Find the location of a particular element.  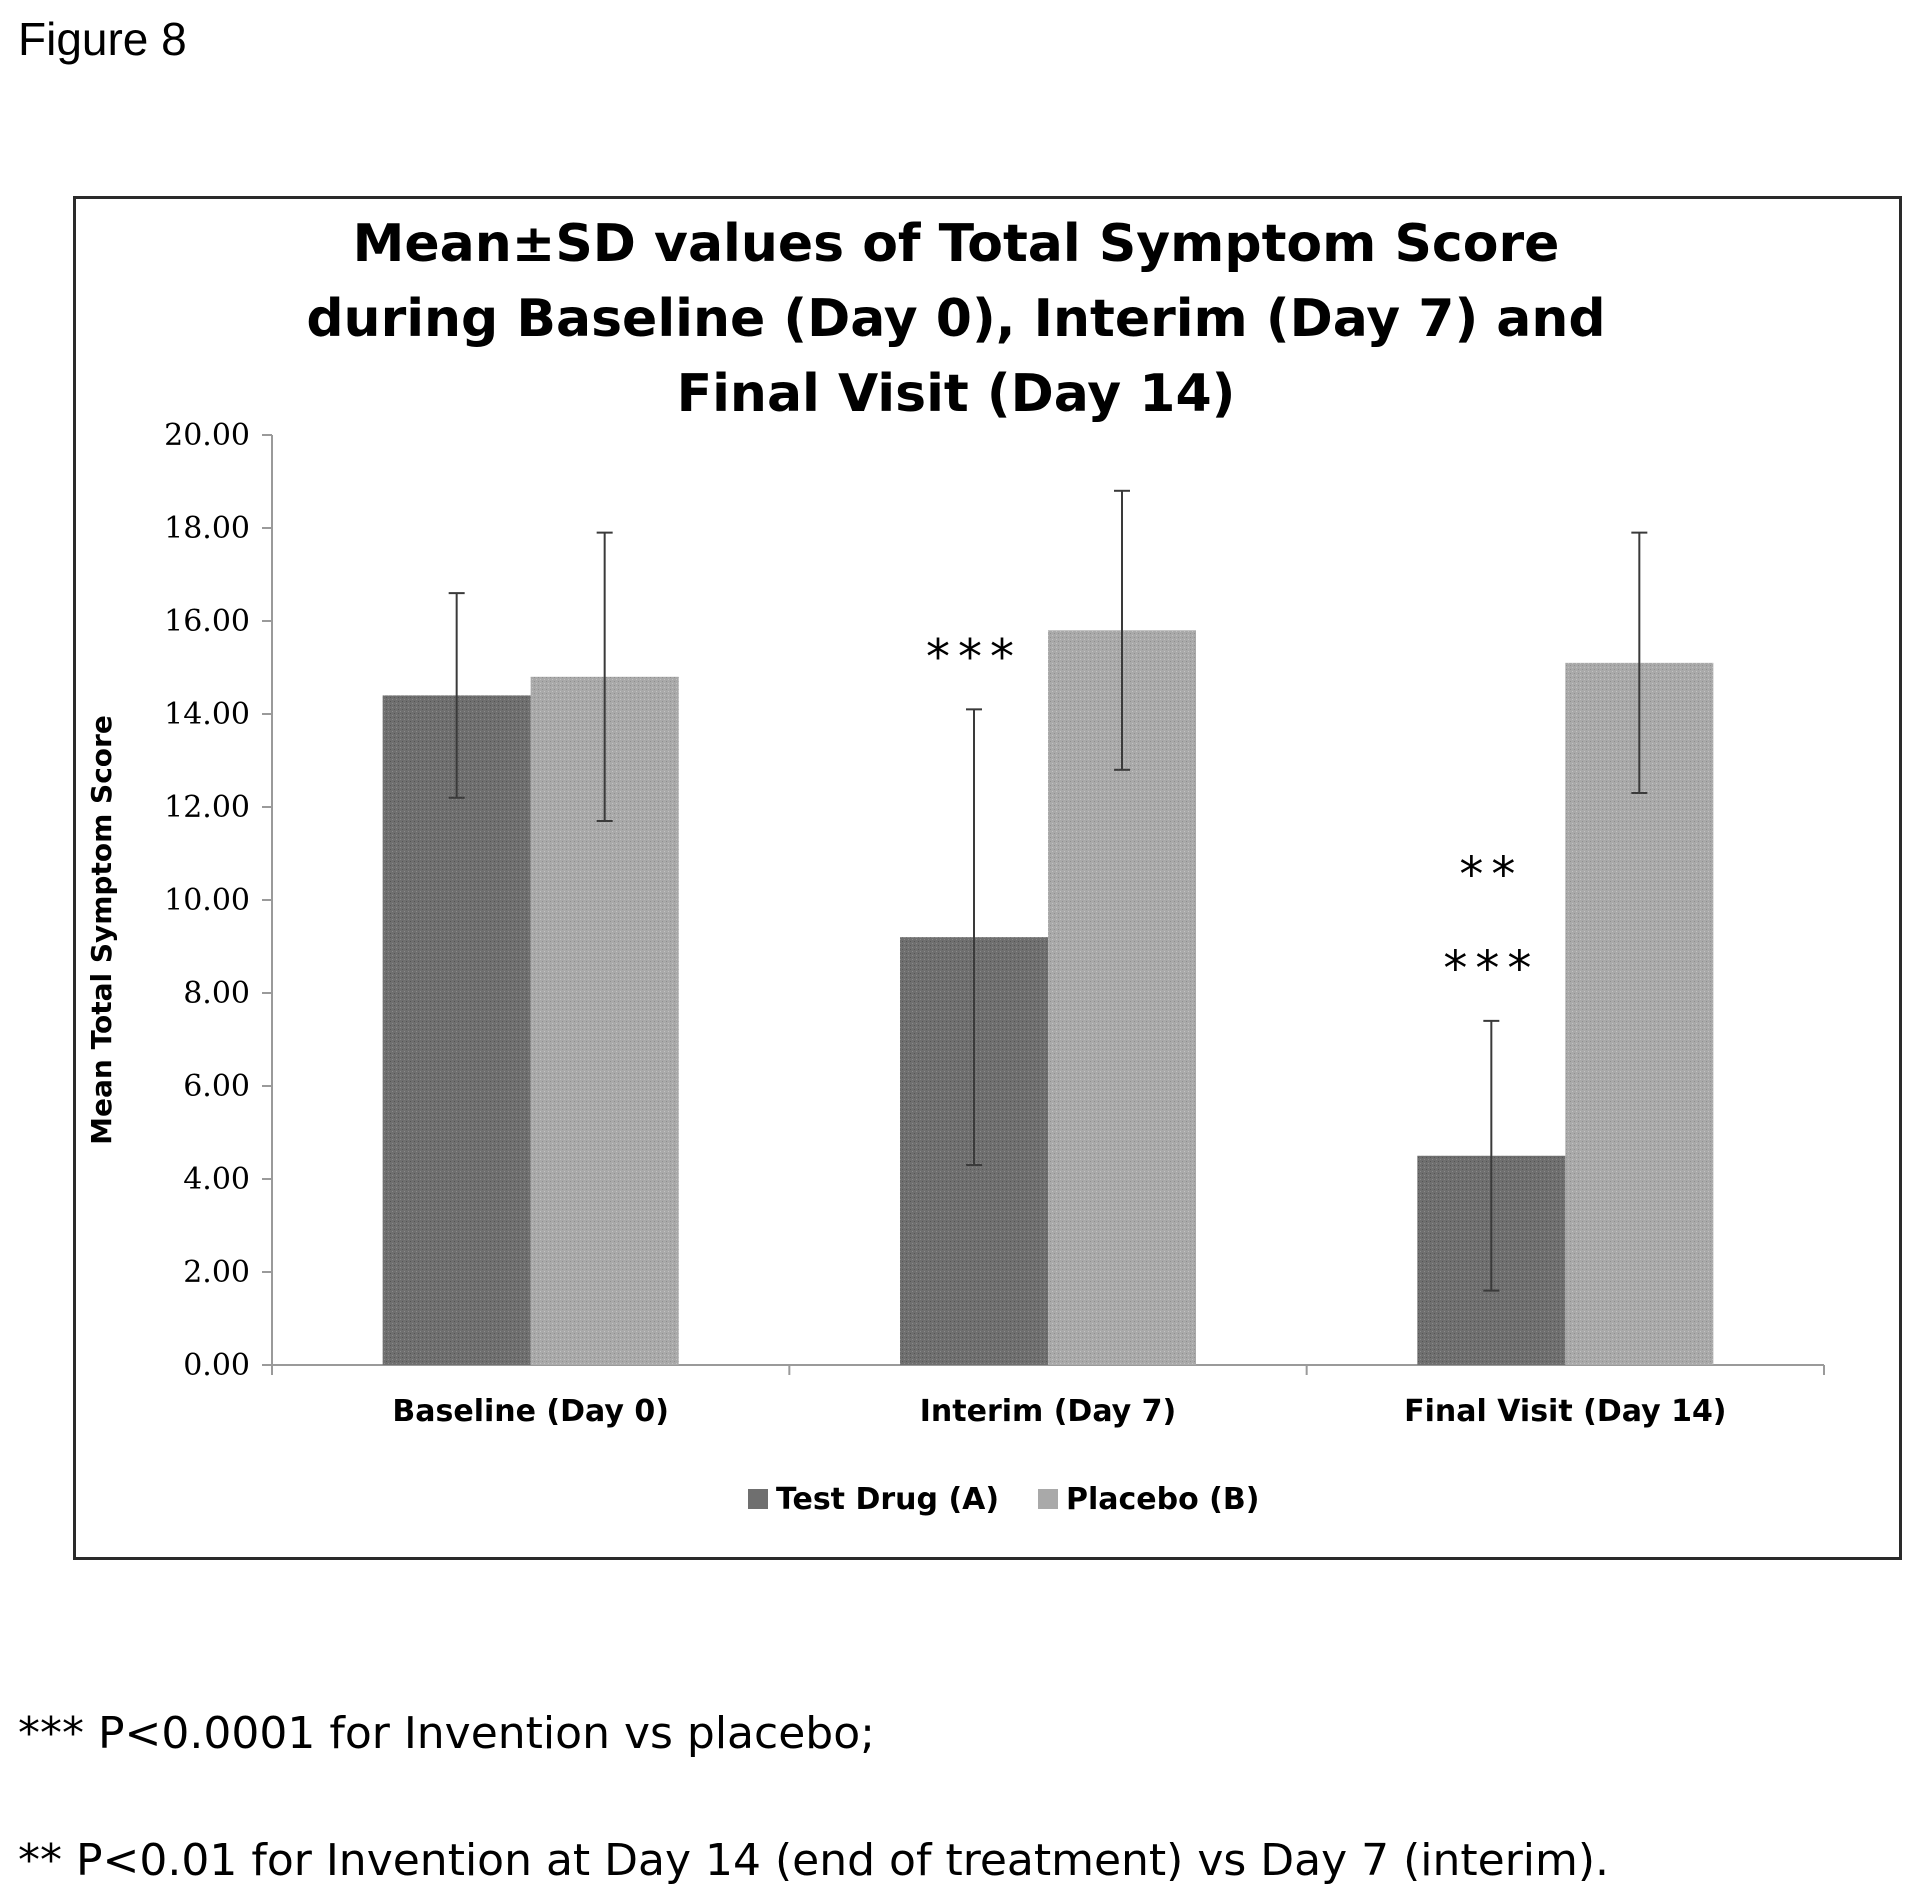

figure-label: Figure 8 is located at coordinates (102, 39).